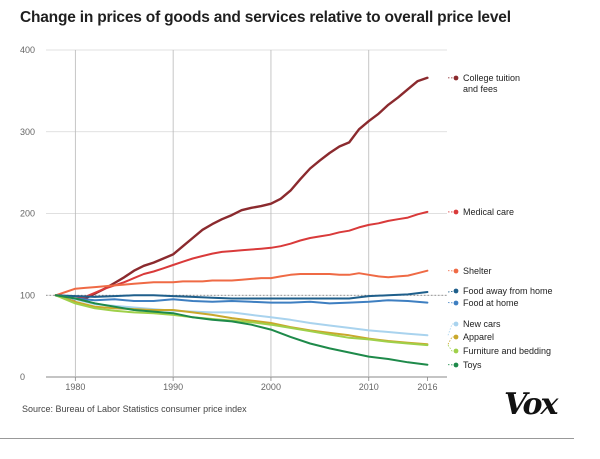 The width and height of the screenshot is (600, 459). What do you see at coordinates (491, 303) in the screenshot?
I see `legend-label-4-0: Food at home` at bounding box center [491, 303].